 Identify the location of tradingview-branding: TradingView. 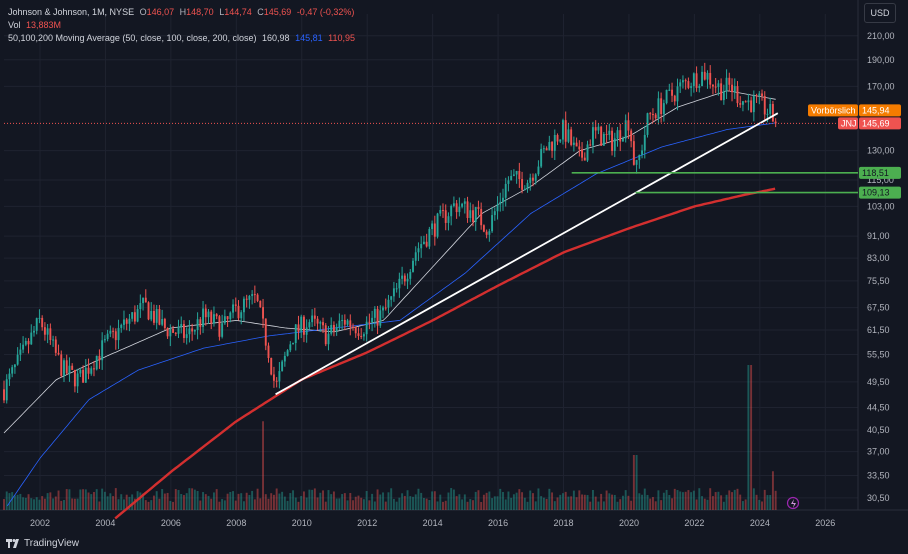
(42, 543).